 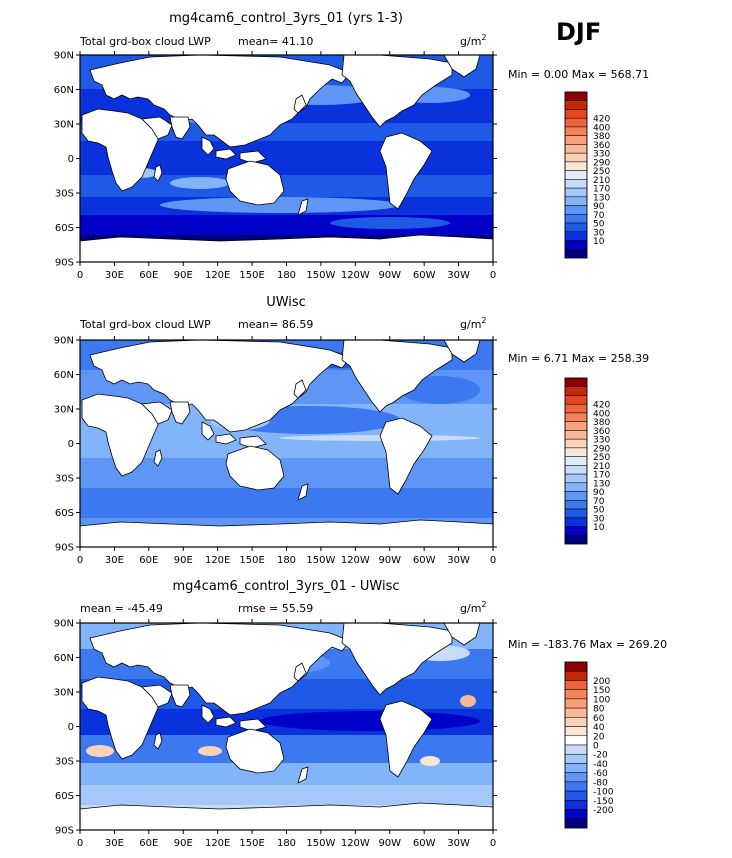 What do you see at coordinates (601, 137) in the screenshot?
I see `colorbar-label: 380` at bounding box center [601, 137].